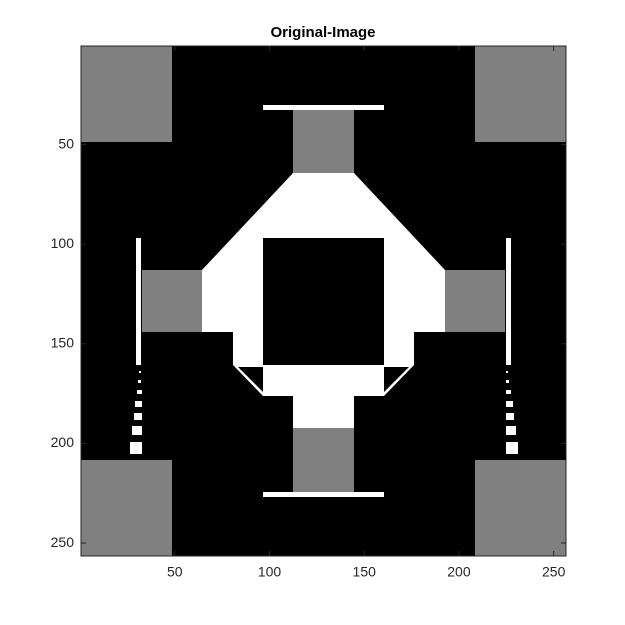  What do you see at coordinates (63, 442) in the screenshot?
I see `y-tick-label: 200` at bounding box center [63, 442].